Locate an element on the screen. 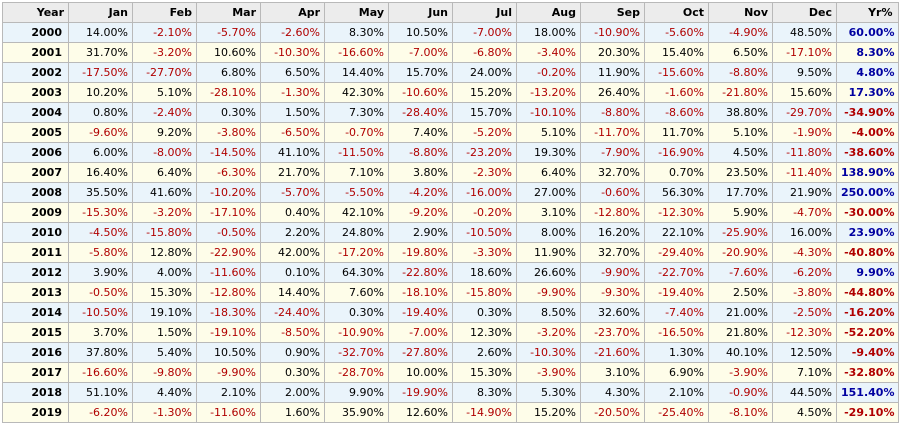 Image resolution: width=900 pixels, height=426 pixels. yearly-total-cell: -30.00% is located at coordinates (867, 212).